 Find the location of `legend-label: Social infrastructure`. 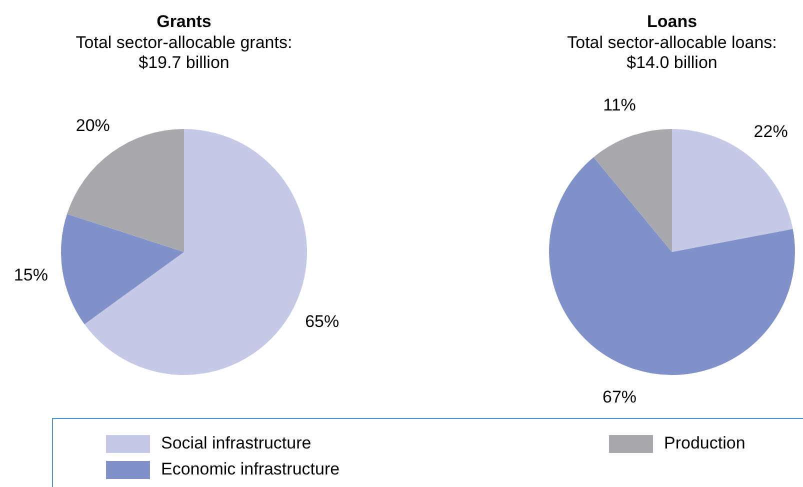

legend-label: Social infrastructure is located at coordinates (236, 442).